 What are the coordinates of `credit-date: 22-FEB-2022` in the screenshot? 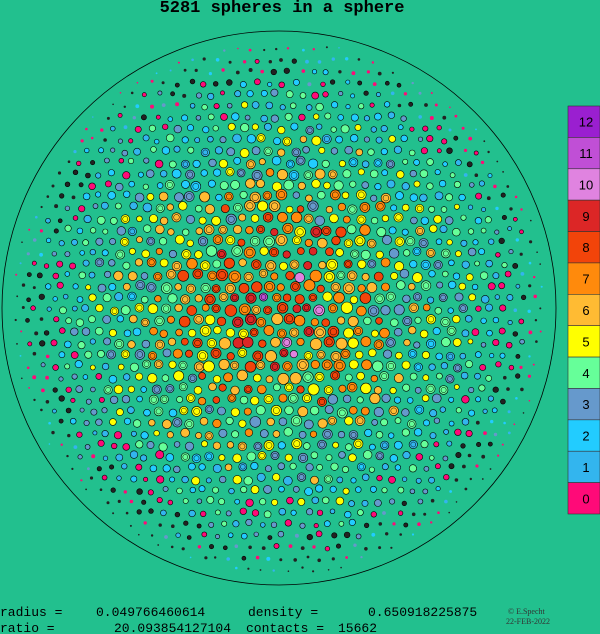 It's located at (528, 621).